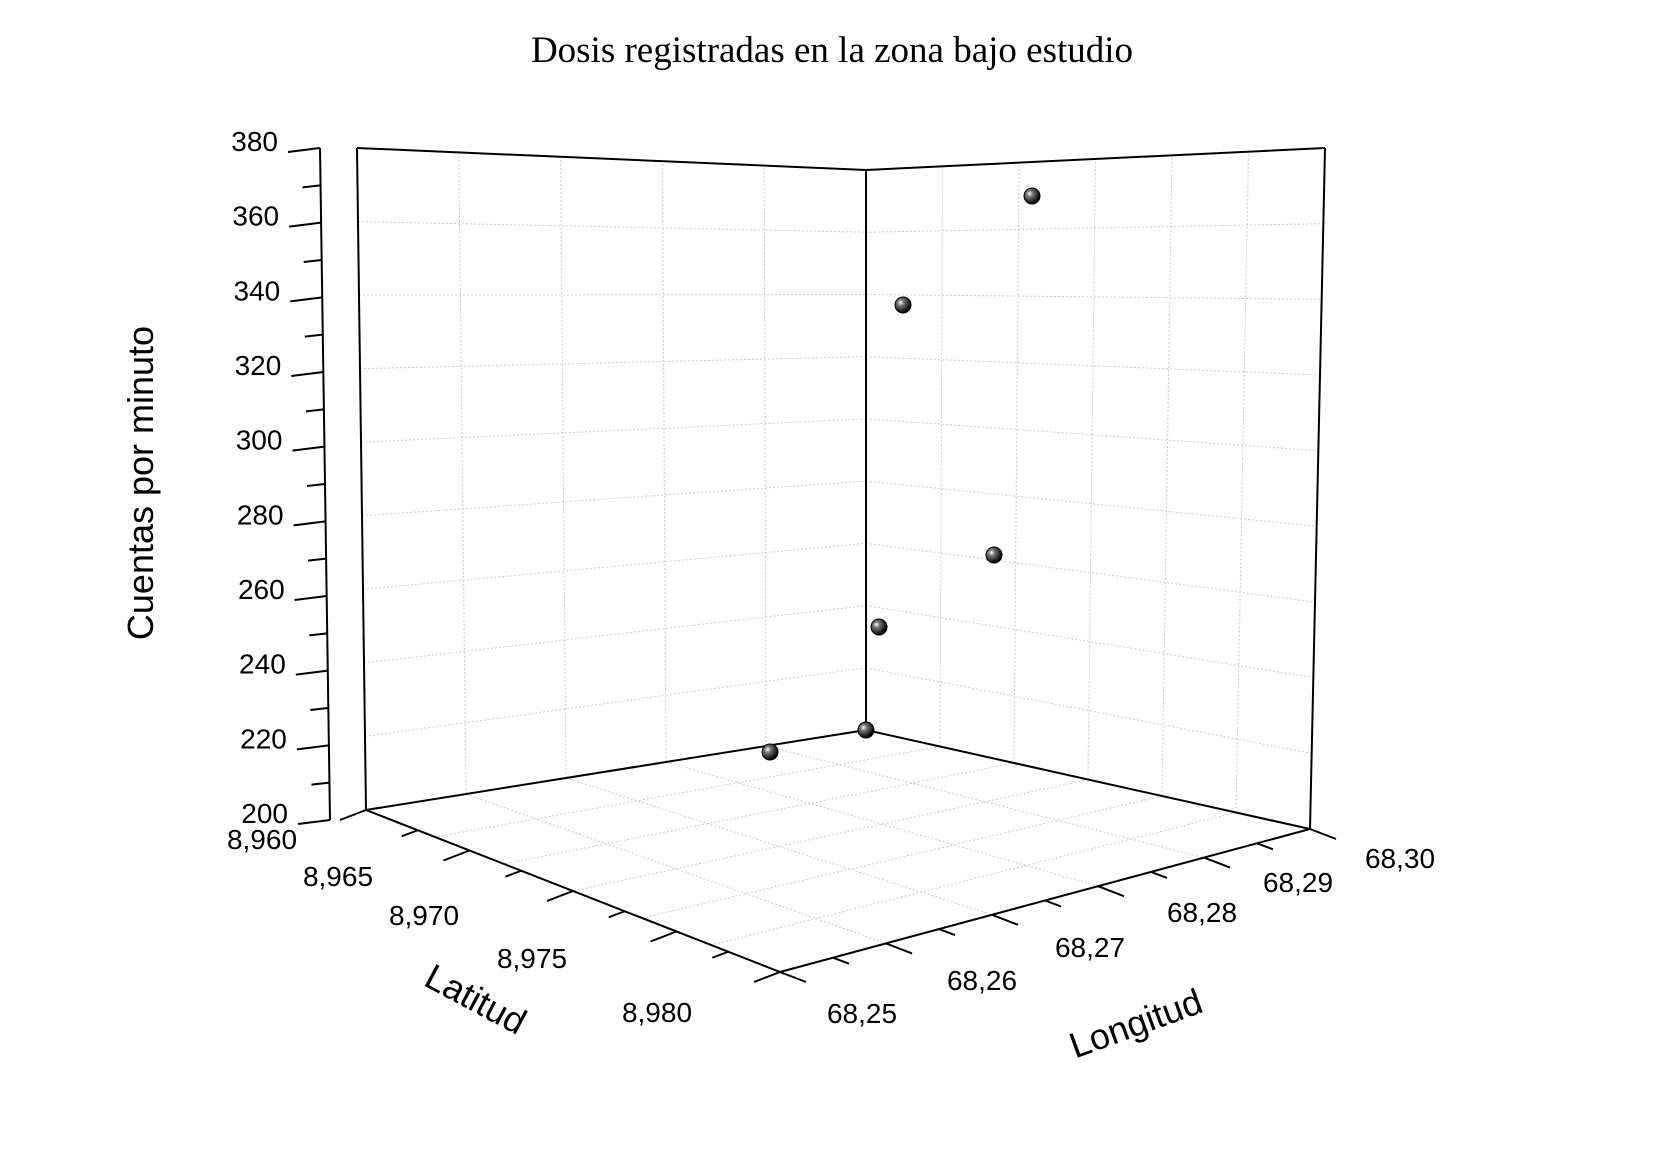 Image resolution: width=1664 pixels, height=1176 pixels. I want to click on z-tick-label: 220, so click(263, 738).